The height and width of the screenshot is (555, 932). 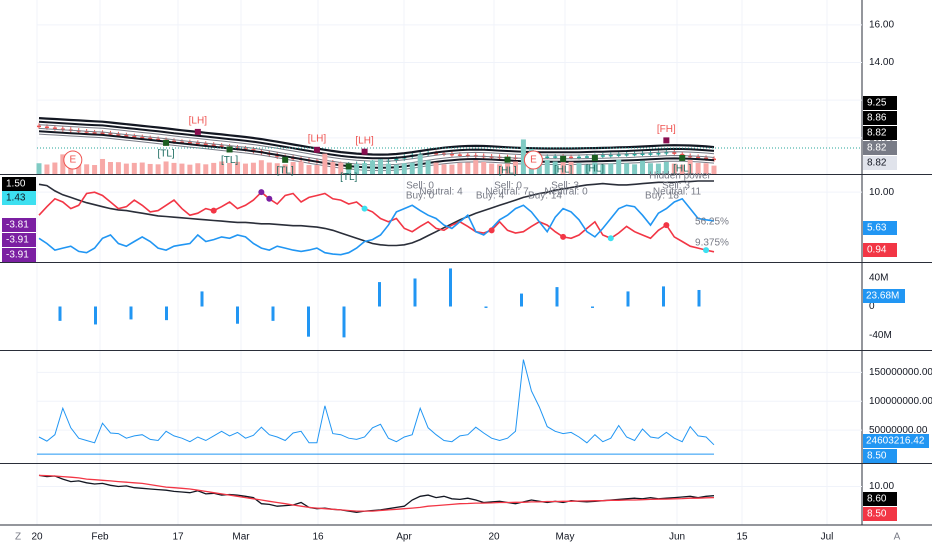 What do you see at coordinates (881, 486) in the screenshot?
I see `ma-axis-tick-label: 10.00` at bounding box center [881, 486].